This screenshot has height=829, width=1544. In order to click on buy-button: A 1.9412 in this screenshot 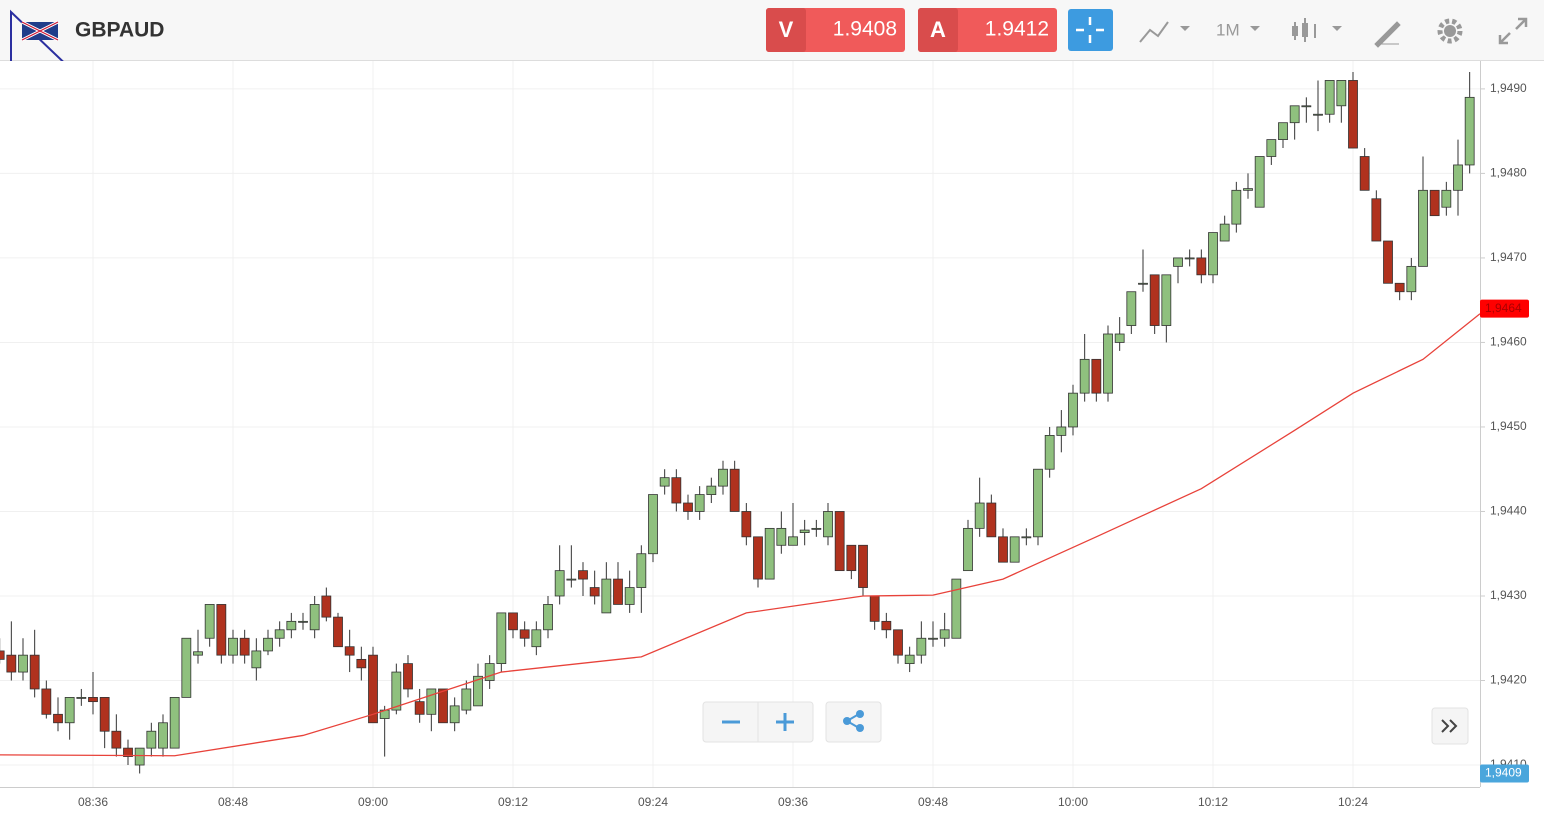, I will do `click(987, 30)`.